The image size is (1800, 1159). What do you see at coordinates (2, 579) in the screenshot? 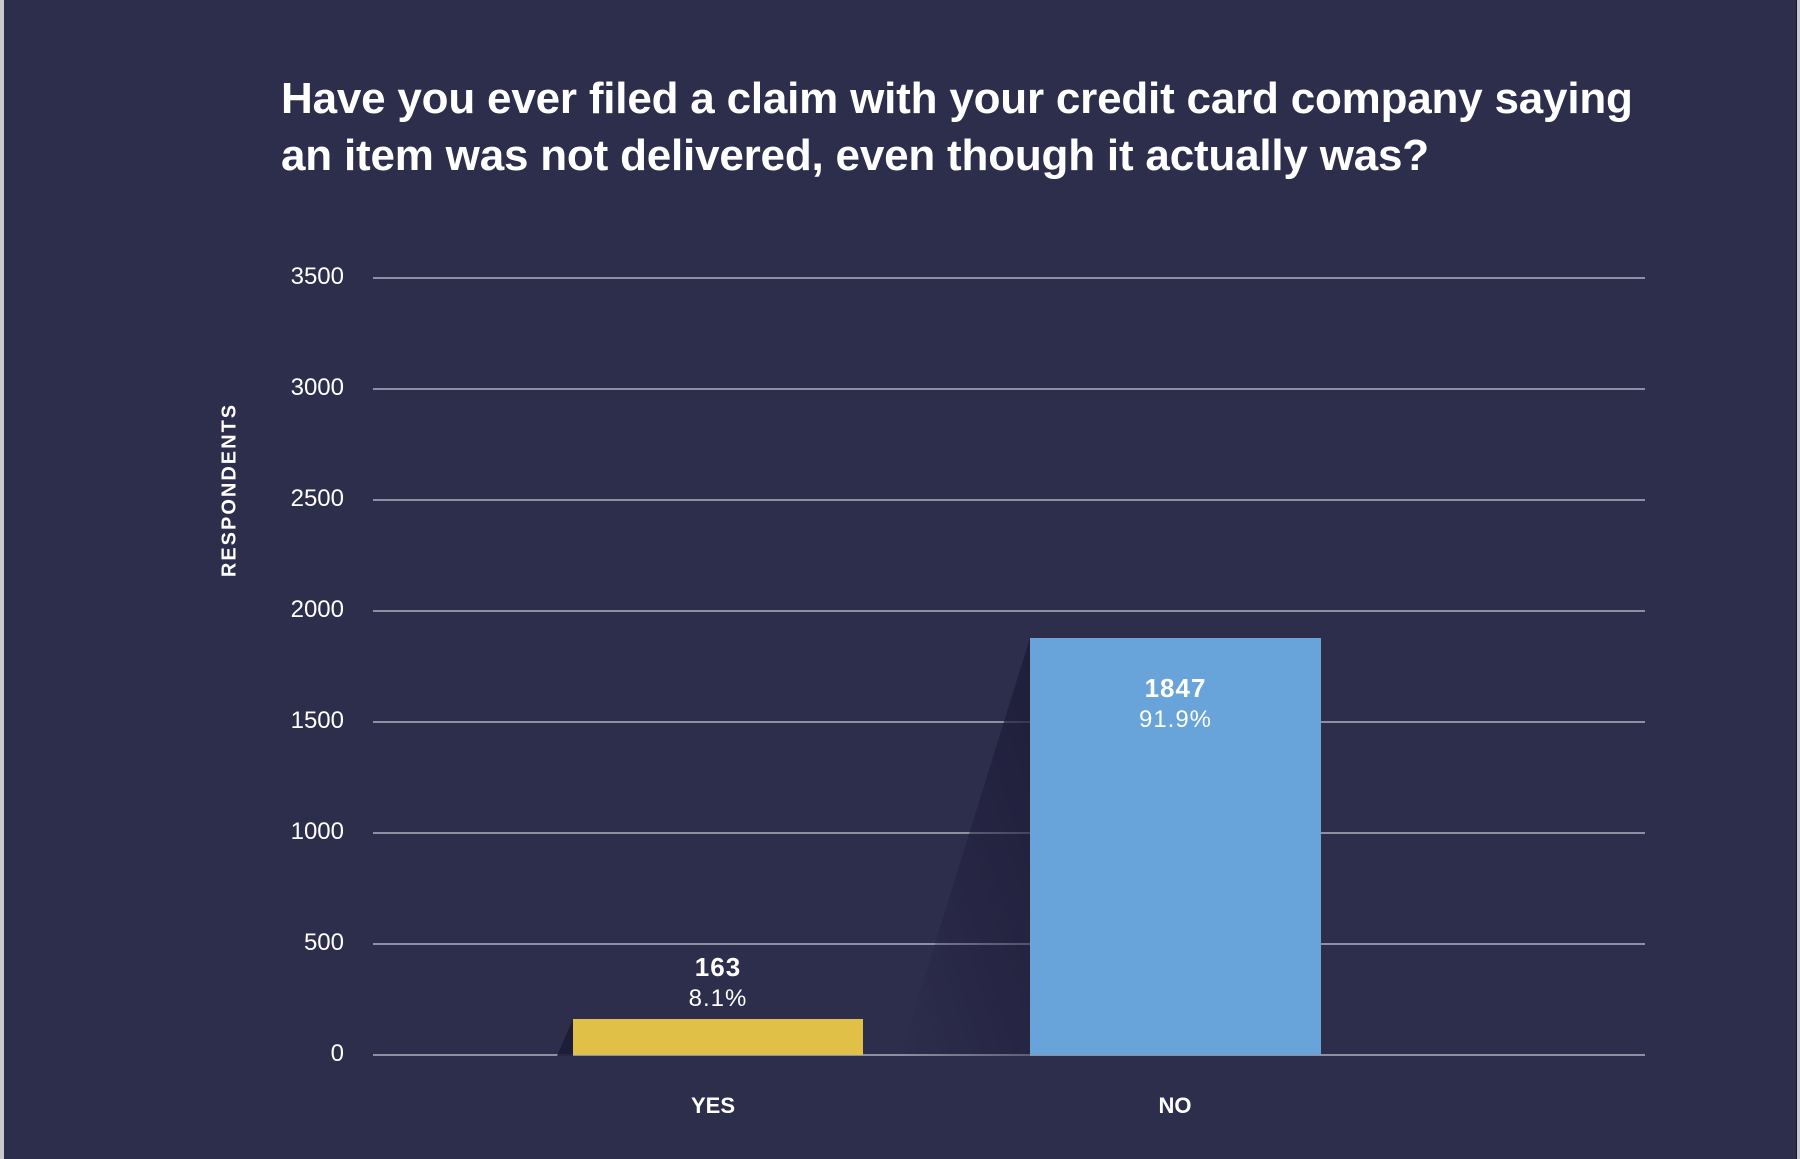
I see `window-border-left` at bounding box center [2, 579].